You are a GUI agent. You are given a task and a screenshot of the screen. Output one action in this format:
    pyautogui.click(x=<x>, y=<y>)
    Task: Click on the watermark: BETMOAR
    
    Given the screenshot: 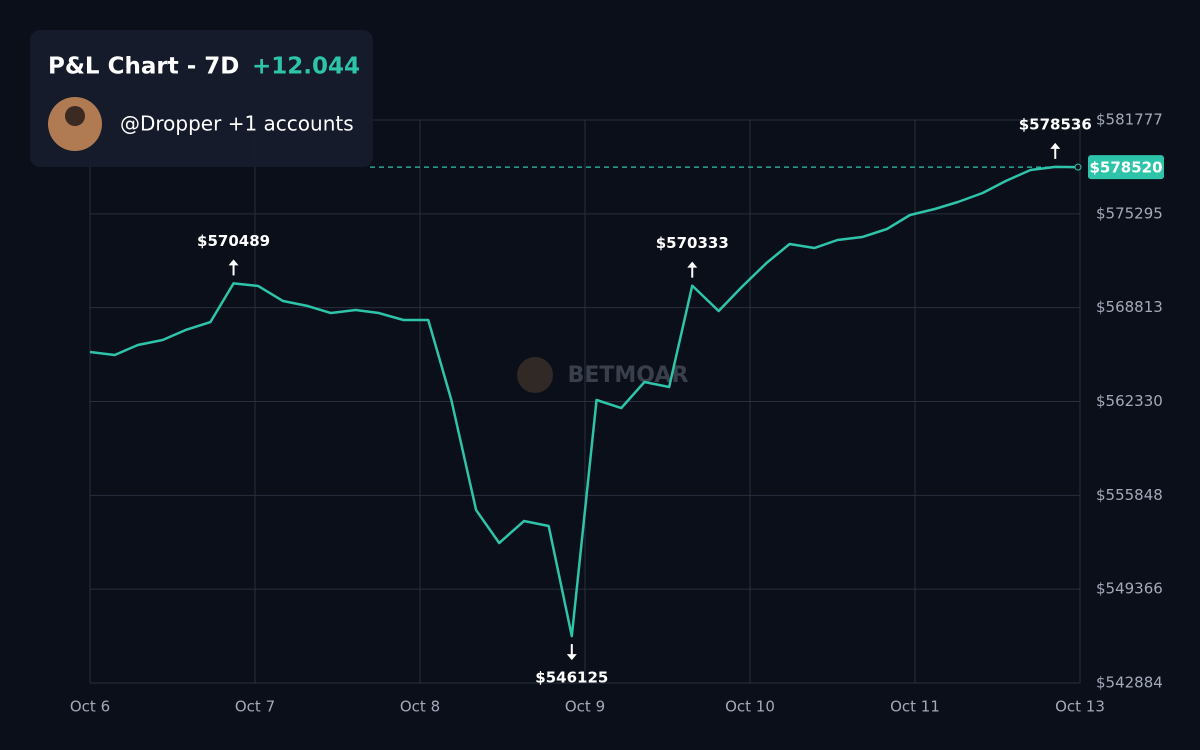 What is the action you would take?
    pyautogui.click(x=628, y=375)
    